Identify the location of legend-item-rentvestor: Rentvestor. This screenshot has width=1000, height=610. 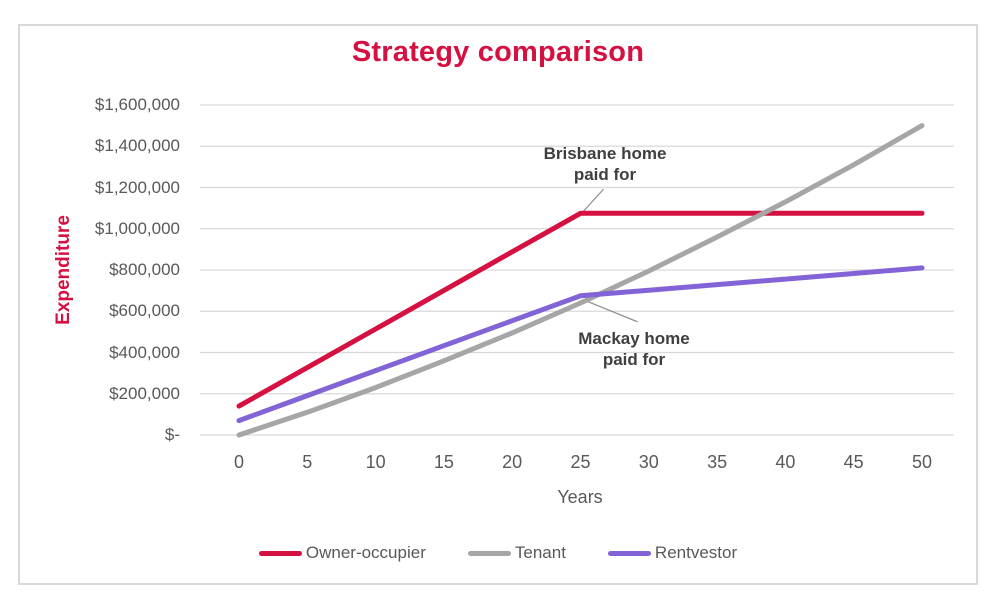
(672, 553).